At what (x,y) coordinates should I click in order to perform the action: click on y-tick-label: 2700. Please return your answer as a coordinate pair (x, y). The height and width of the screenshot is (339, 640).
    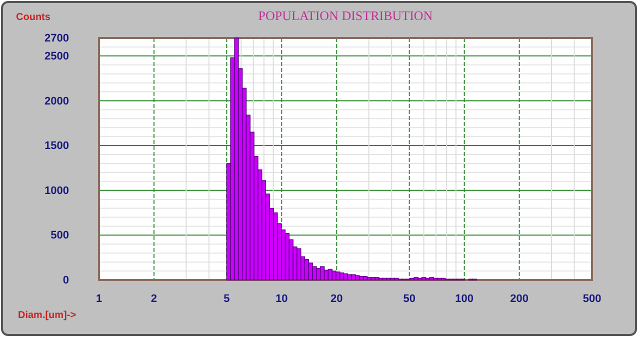
    Looking at the image, I should click on (56, 38).